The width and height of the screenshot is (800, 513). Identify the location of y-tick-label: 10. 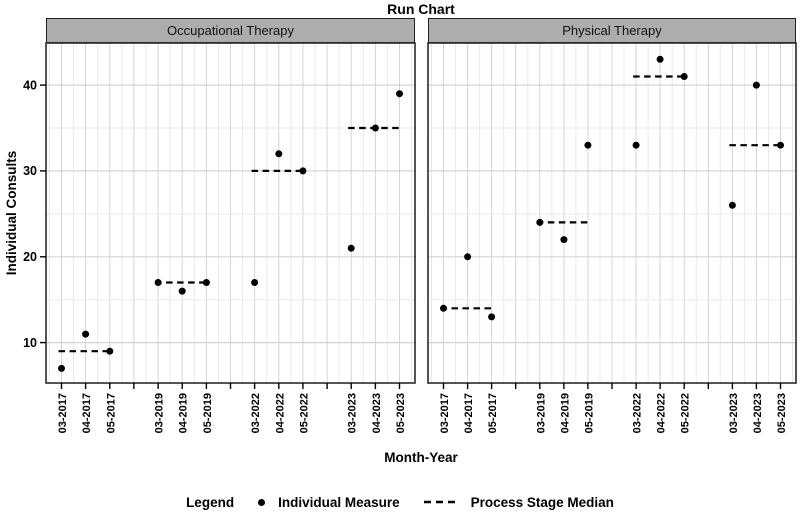
(30, 343).